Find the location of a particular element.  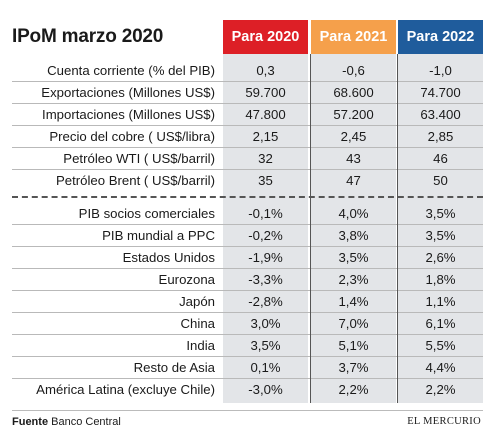

row-label: Importaciones (Millones US$) is located at coordinates (128, 114).